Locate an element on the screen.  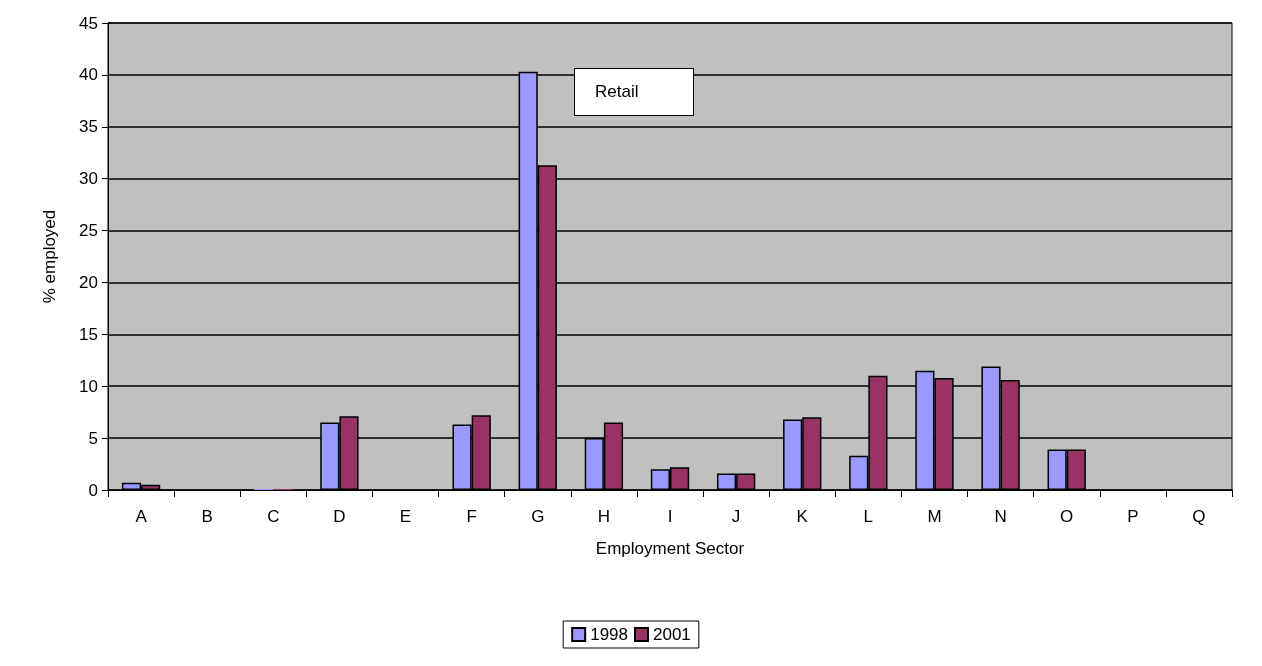
x-tick-label: A is located at coordinates (141, 516).